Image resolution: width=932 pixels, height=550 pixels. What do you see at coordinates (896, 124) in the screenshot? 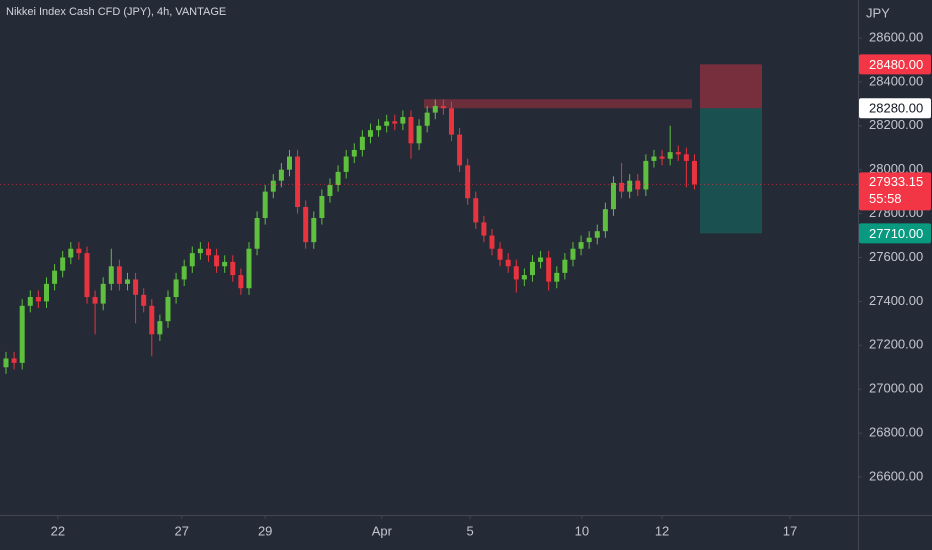
I see `y-tick-label: 28200.00` at bounding box center [896, 124].